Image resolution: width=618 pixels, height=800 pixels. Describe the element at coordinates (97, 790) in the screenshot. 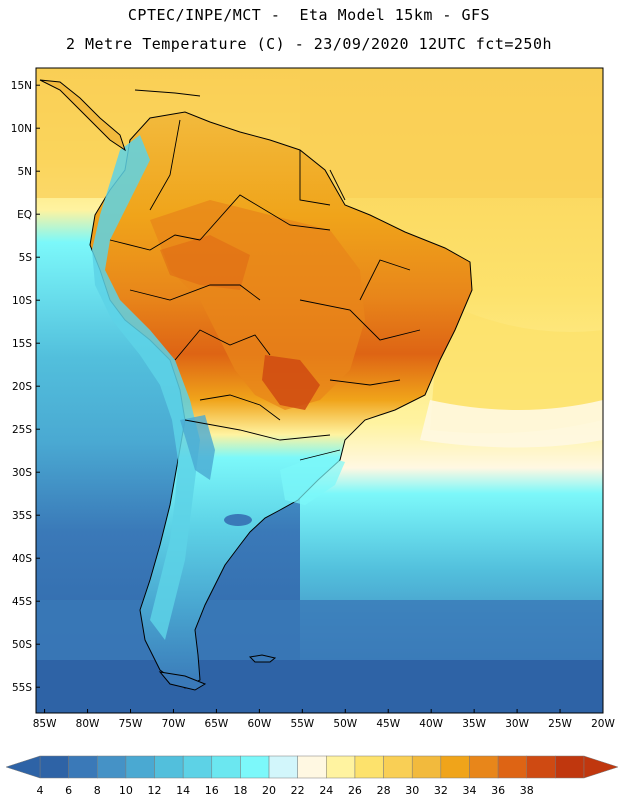

I see `colorbar-label: 8` at that location.